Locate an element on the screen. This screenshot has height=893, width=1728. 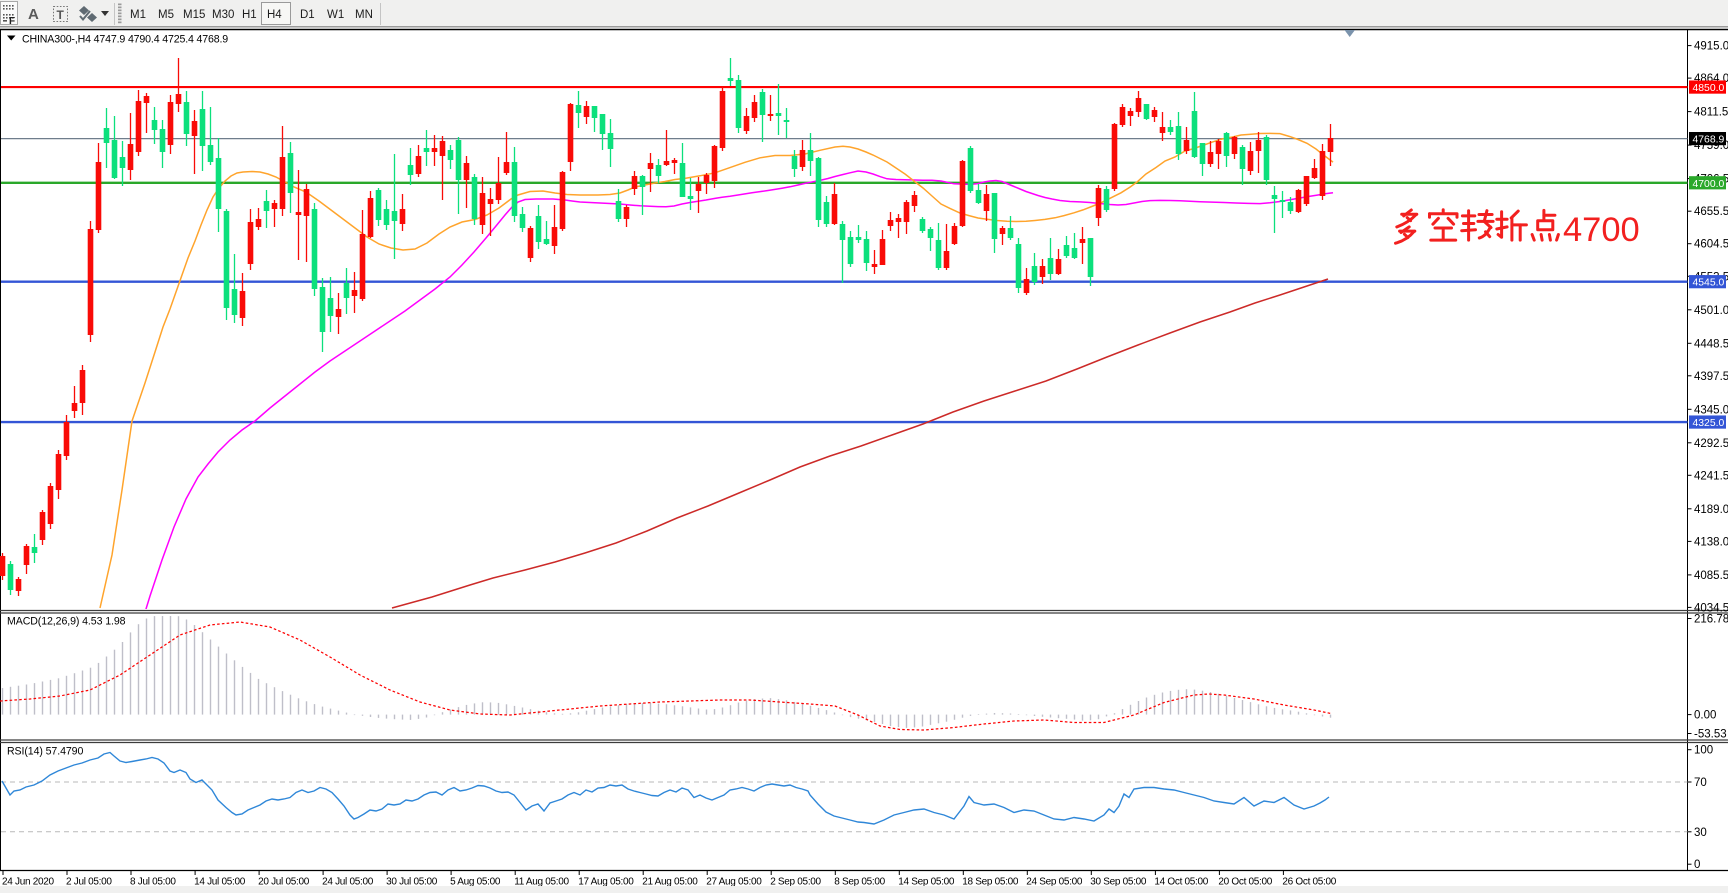
svg-text: 27 Aug 05:00 is located at coordinates (734, 882).